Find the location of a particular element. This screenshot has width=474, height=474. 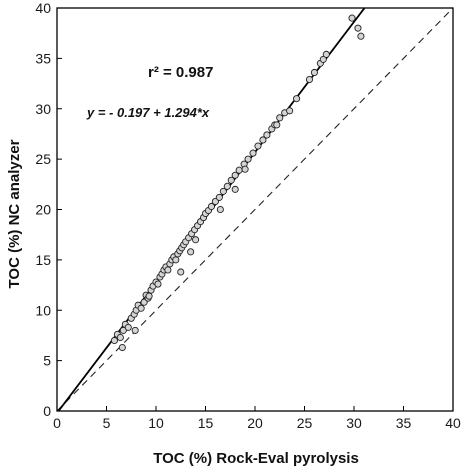

x-tick-label: 20 is located at coordinates (255, 423).